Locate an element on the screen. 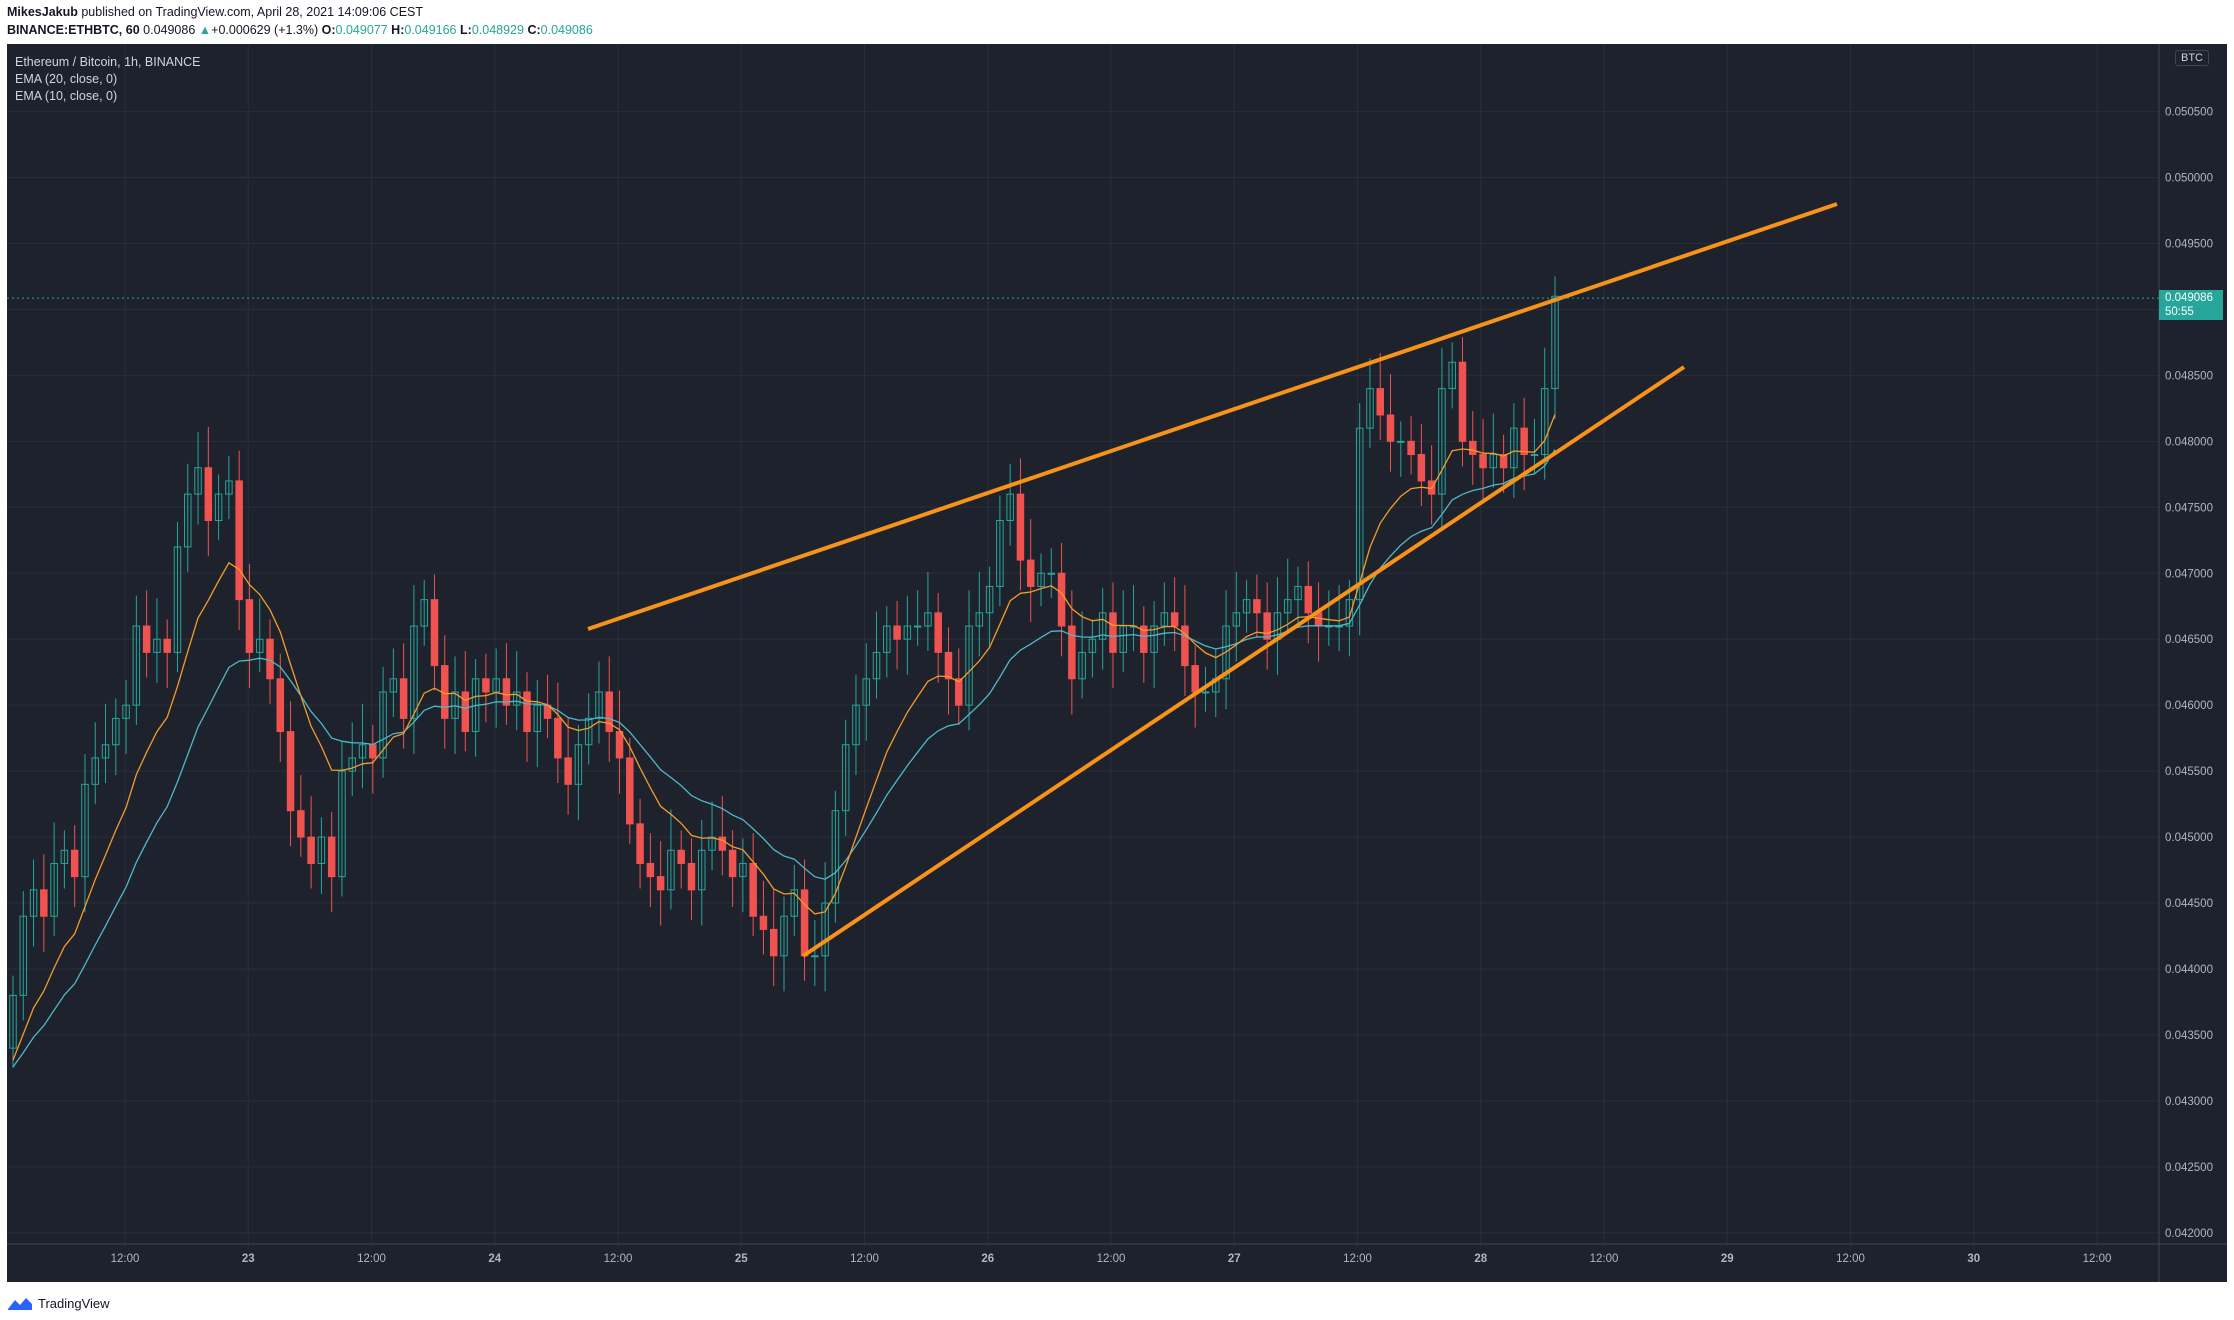  y-tick-label: 0.049500 is located at coordinates (2189, 244).